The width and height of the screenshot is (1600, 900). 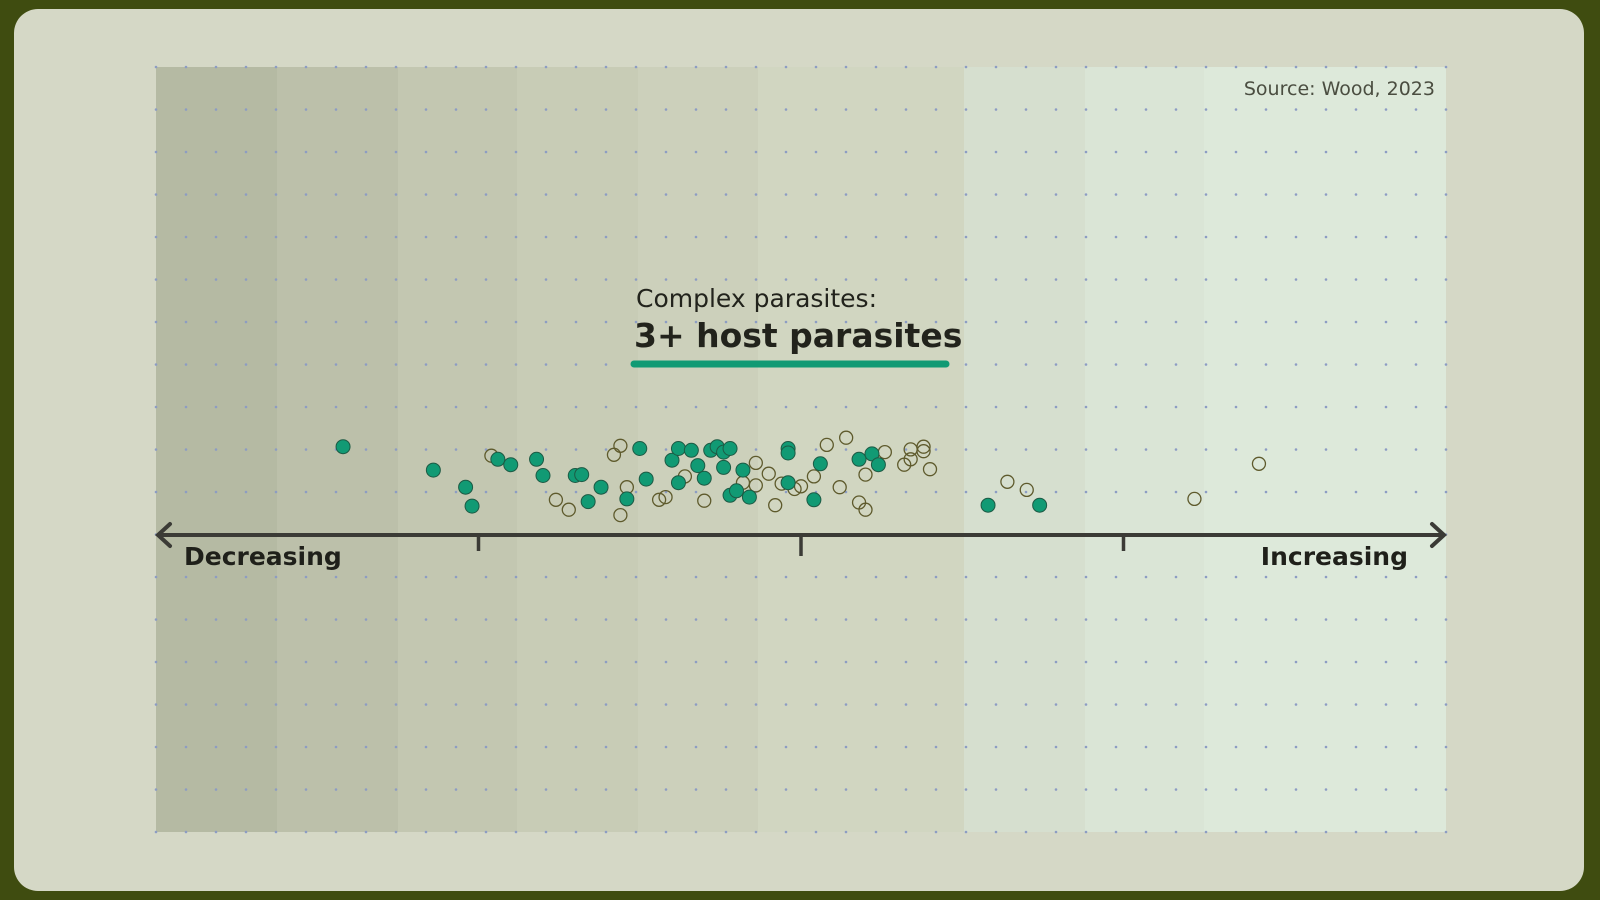 What do you see at coordinates (798, 335) in the screenshot?
I see `chart-subtitle: 3+ host parasites` at bounding box center [798, 335].